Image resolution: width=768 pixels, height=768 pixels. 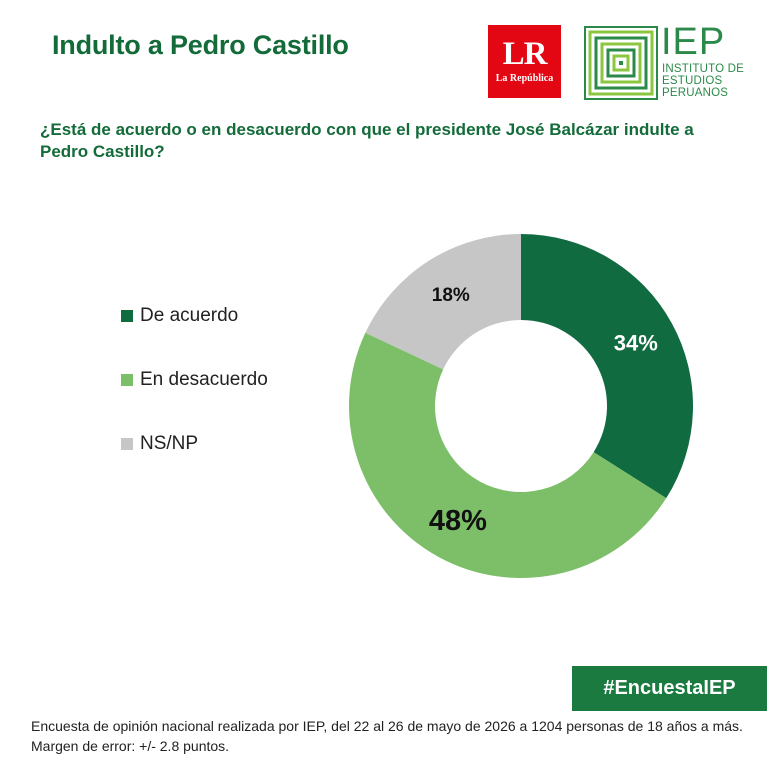 I want to click on chart-legend: De acuerdo En desacuerdo NS/NP, so click(x=194, y=400).